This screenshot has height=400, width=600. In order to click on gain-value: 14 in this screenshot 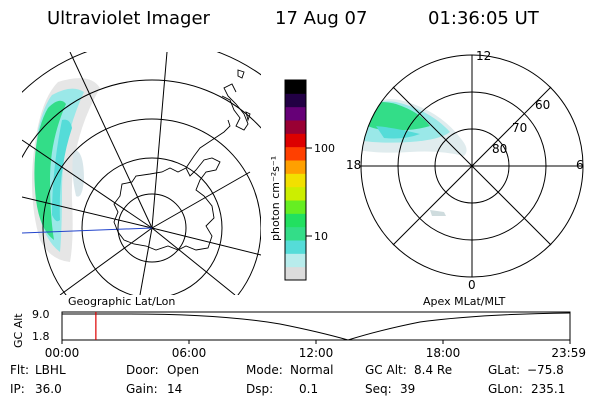, I will do `click(175, 389)`.